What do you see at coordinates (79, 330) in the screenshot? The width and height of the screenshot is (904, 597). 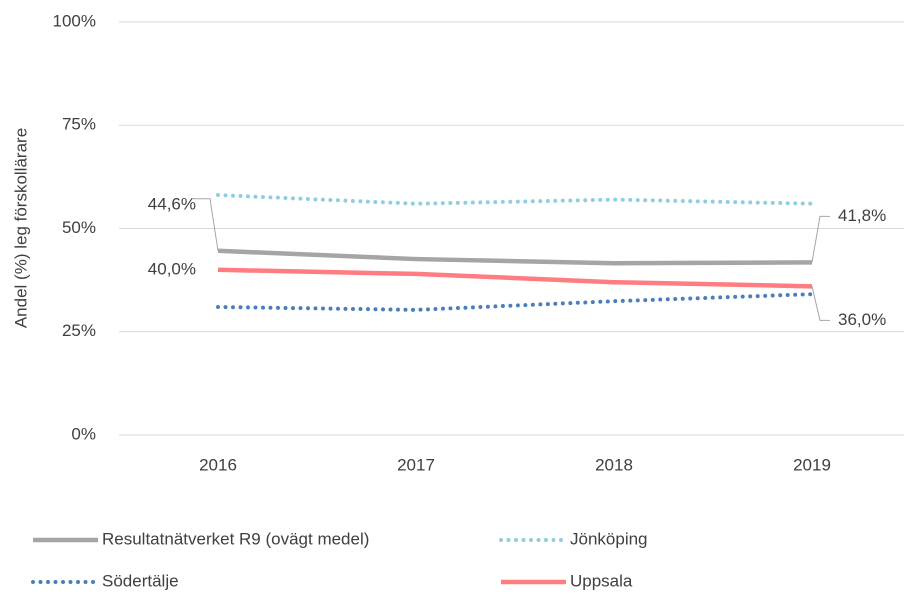 I see `y-tick-label: 25%` at bounding box center [79, 330].